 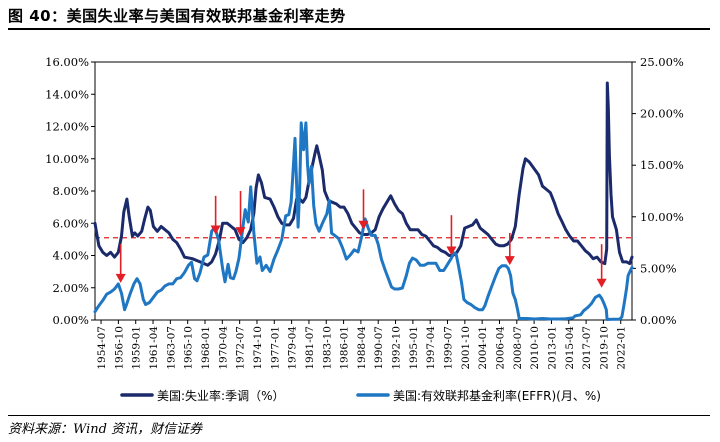 I want to click on left-axis-tick-label: 14.00%, so click(x=67, y=94).